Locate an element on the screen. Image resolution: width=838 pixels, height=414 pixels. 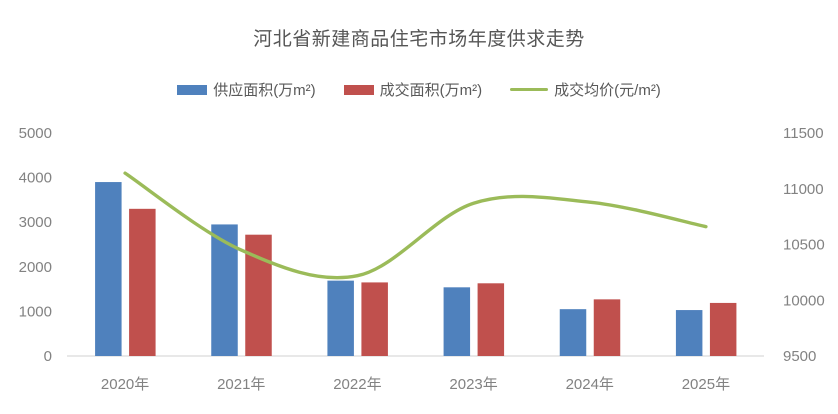
right-axis-tick: 11000 is located at coordinates (803, 189).